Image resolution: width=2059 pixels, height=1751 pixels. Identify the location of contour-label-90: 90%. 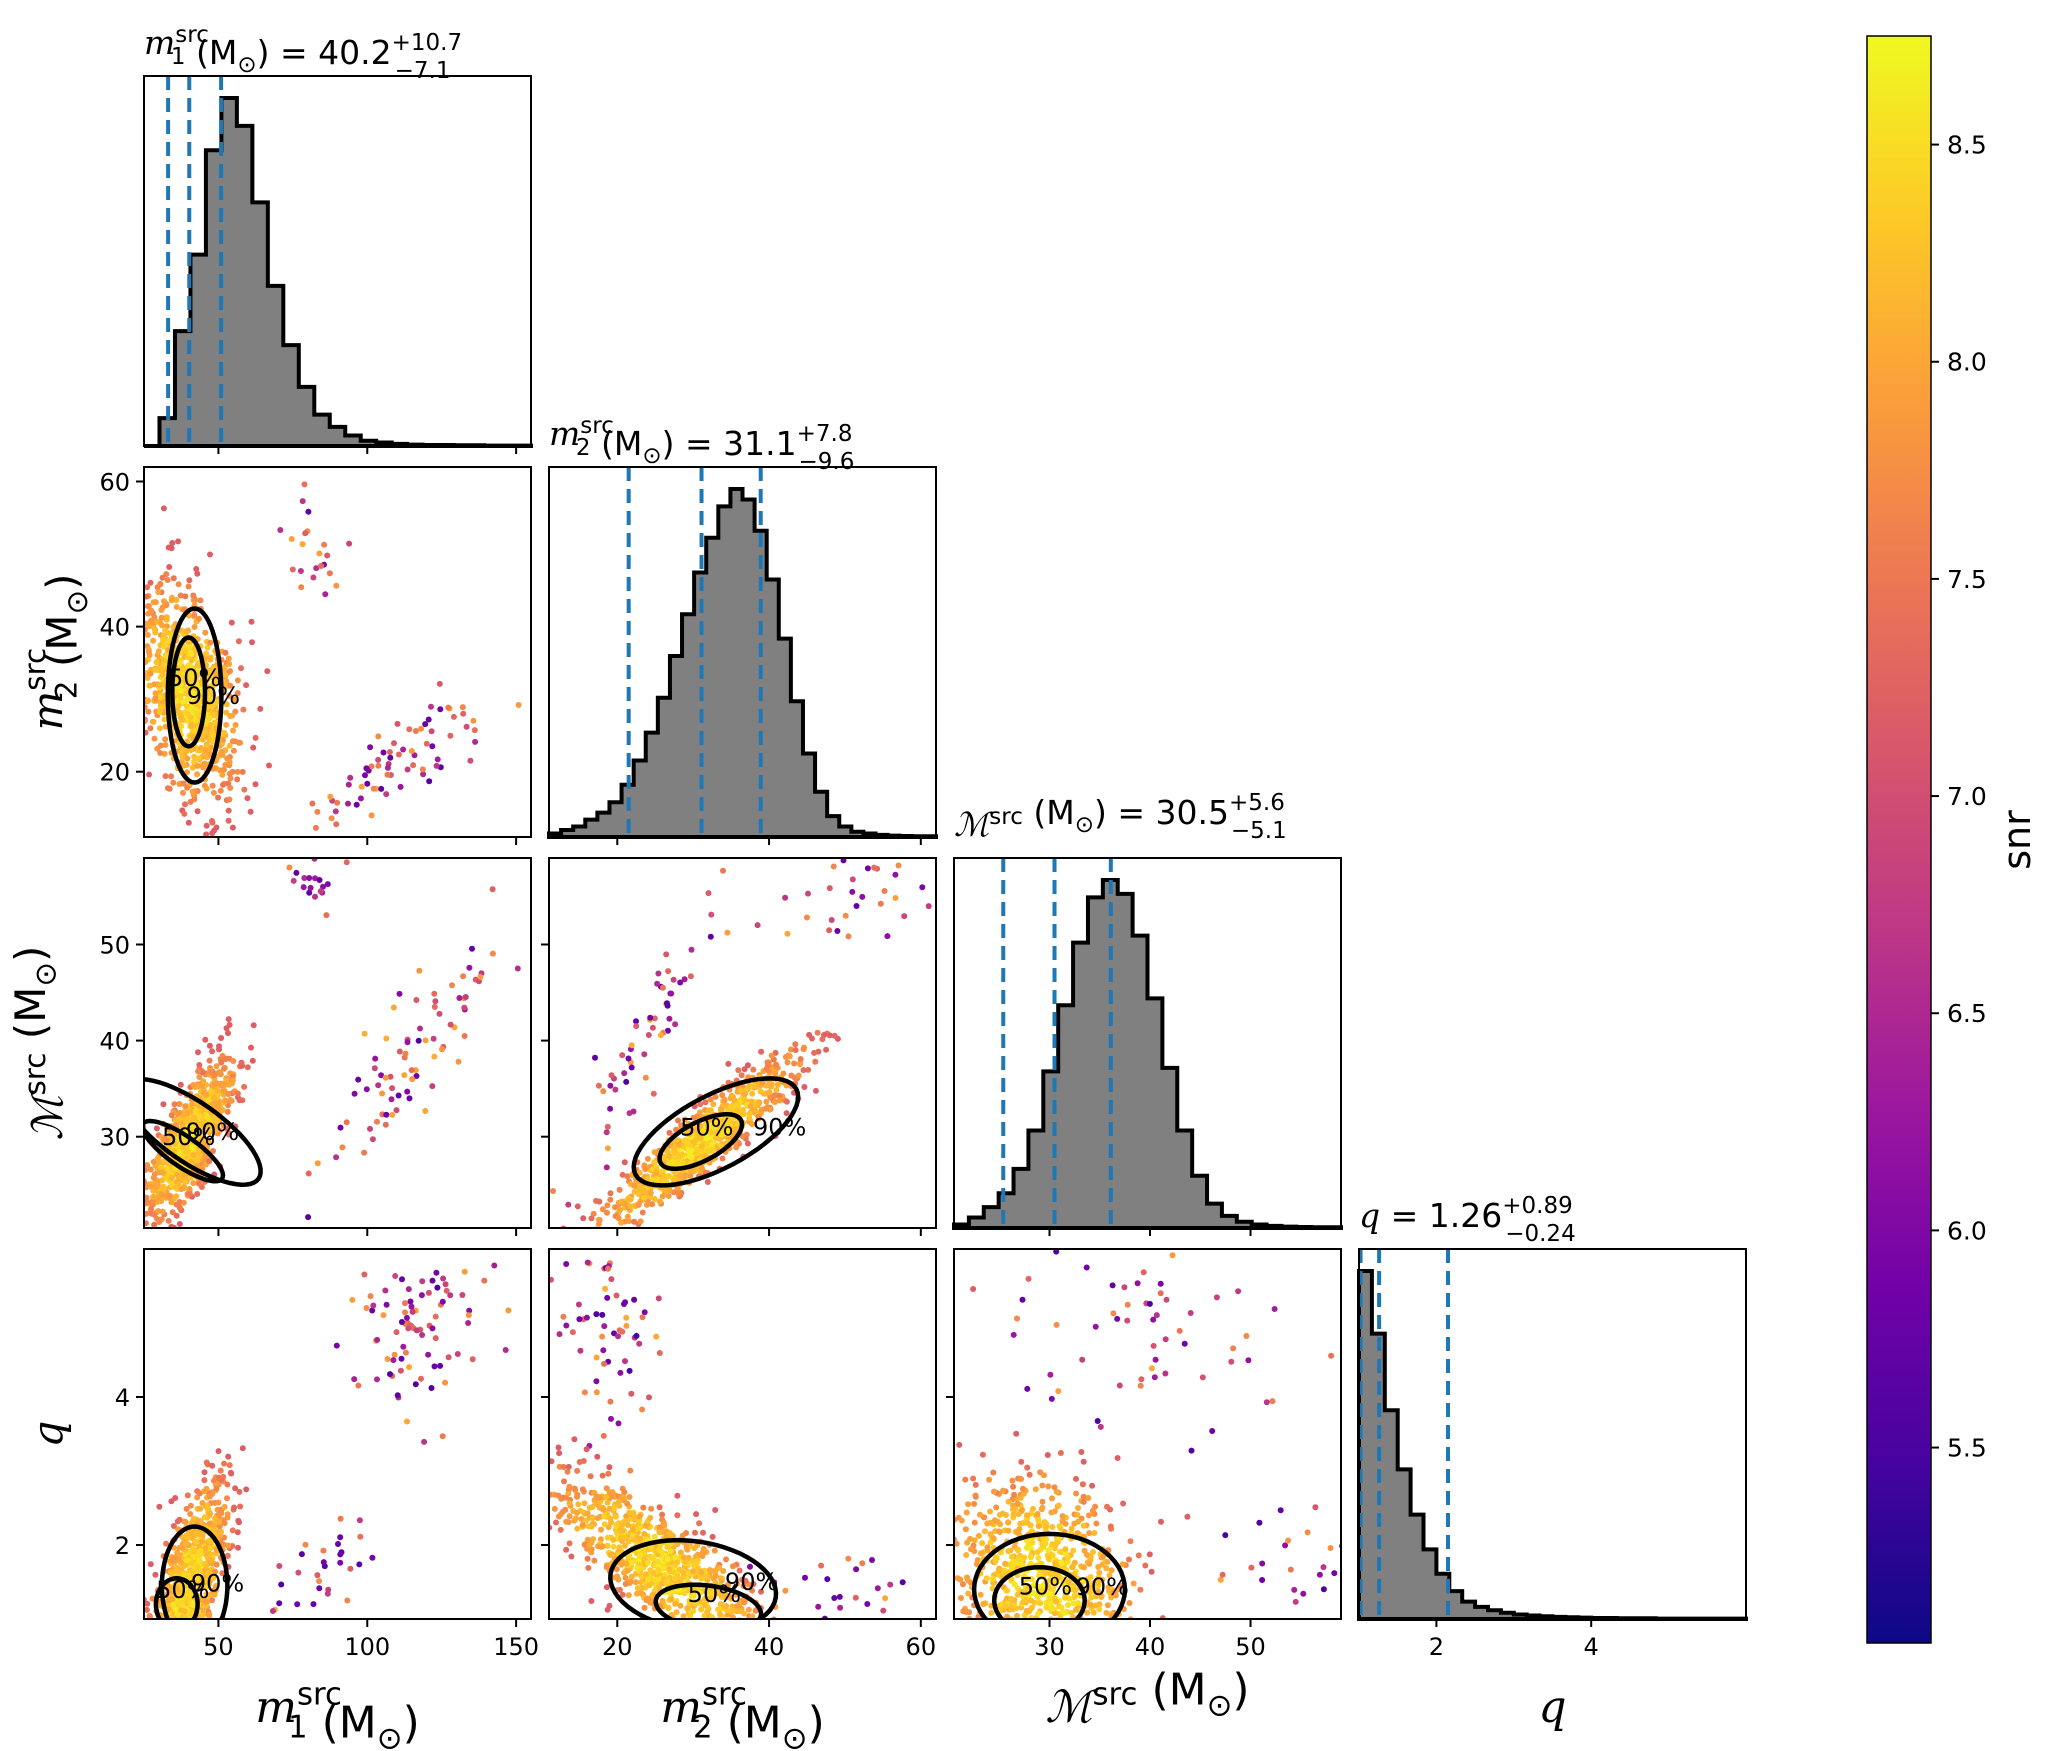
(217, 1584).